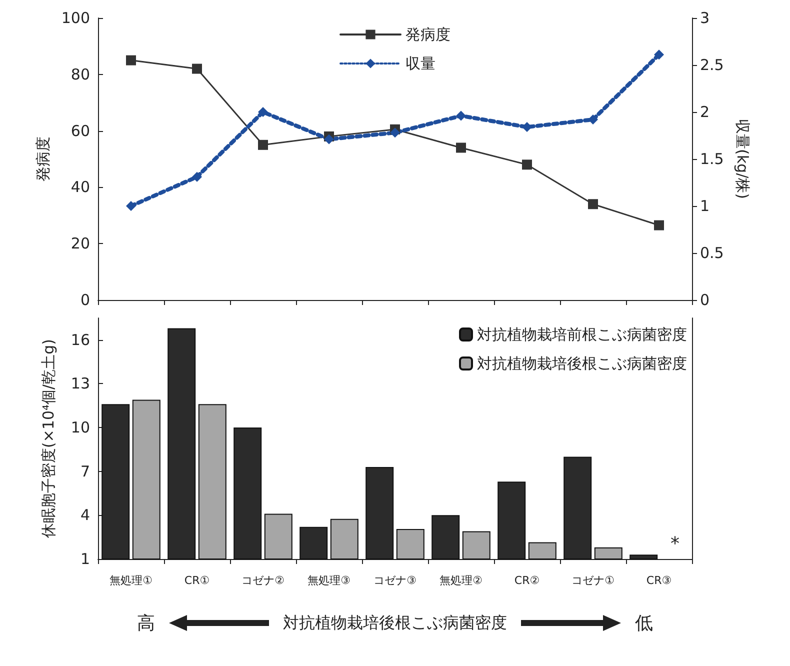  What do you see at coordinates (75, 18) in the screenshot?
I see `y-tick-label: 100` at bounding box center [75, 18].